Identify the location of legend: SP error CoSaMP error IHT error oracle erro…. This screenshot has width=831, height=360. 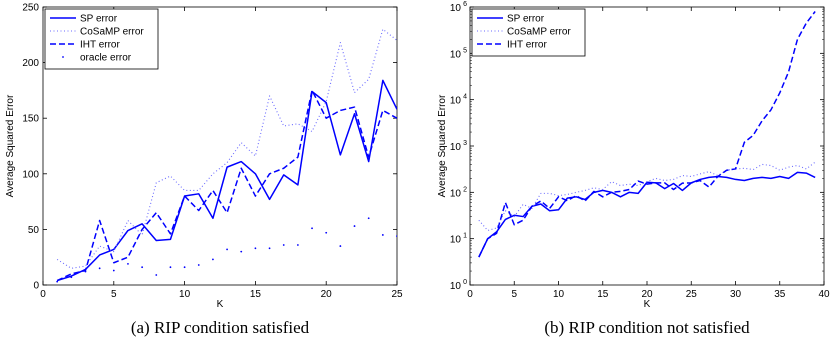
(101, 39).